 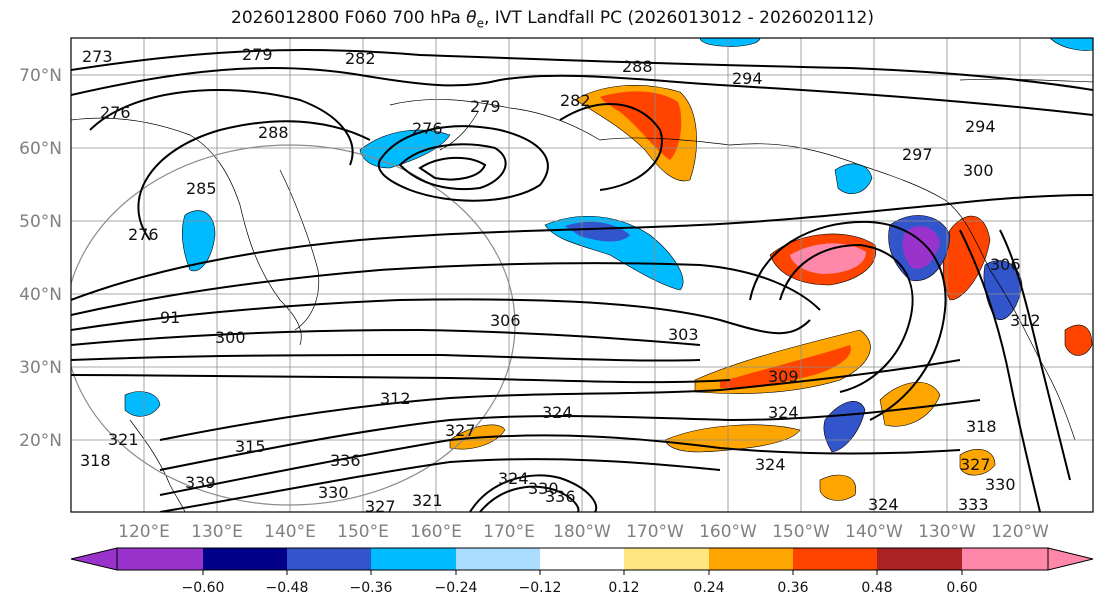 I want to click on contour-label: 273, so click(x=97, y=56).